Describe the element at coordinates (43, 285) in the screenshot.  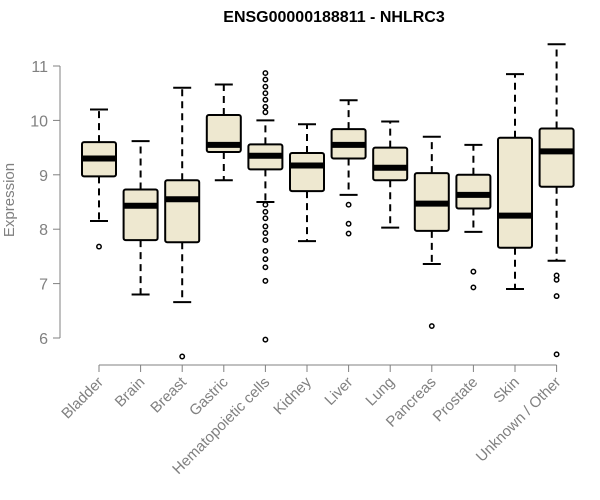
I see `y-tick-label: 7` at that location.